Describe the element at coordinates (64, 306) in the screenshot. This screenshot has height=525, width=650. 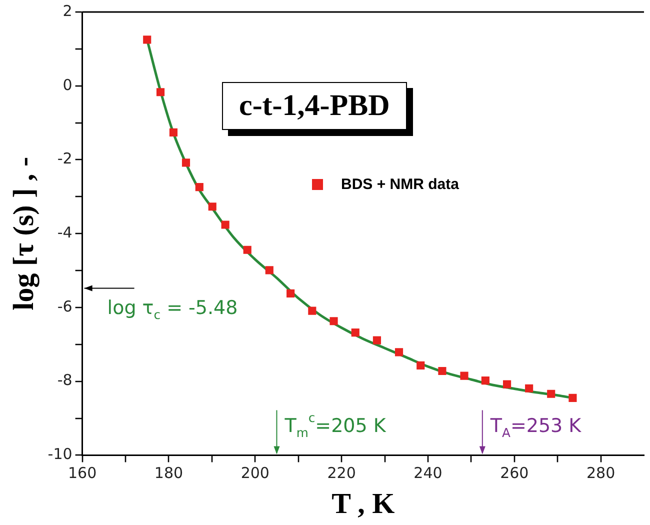
I see `y-tick-label: -6` at that location.